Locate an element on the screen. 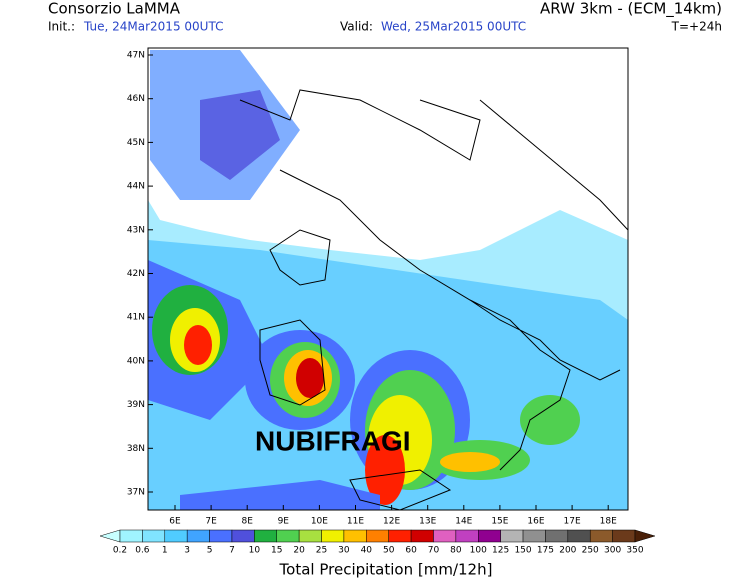 This screenshot has width=751, height=584. lon-label: 9E is located at coordinates (284, 522).